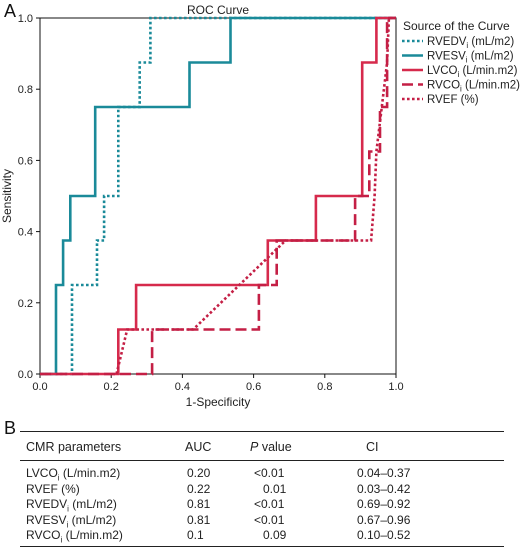 This screenshot has width=520, height=549. What do you see at coordinates (195, 535) in the screenshot?
I see `cell-auc: 0.1` at bounding box center [195, 535].